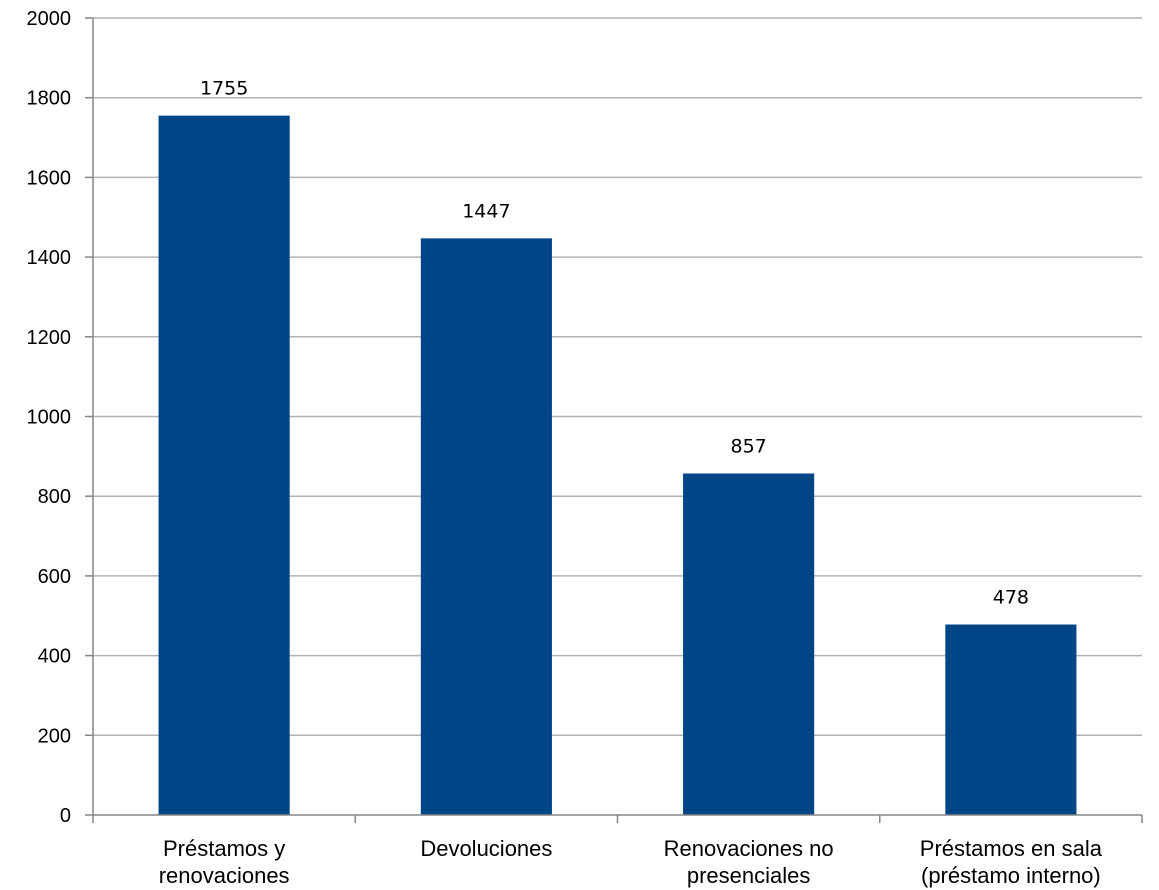  What do you see at coordinates (749, 875) in the screenshot?
I see `x-category-label-line: presenciales` at bounding box center [749, 875].